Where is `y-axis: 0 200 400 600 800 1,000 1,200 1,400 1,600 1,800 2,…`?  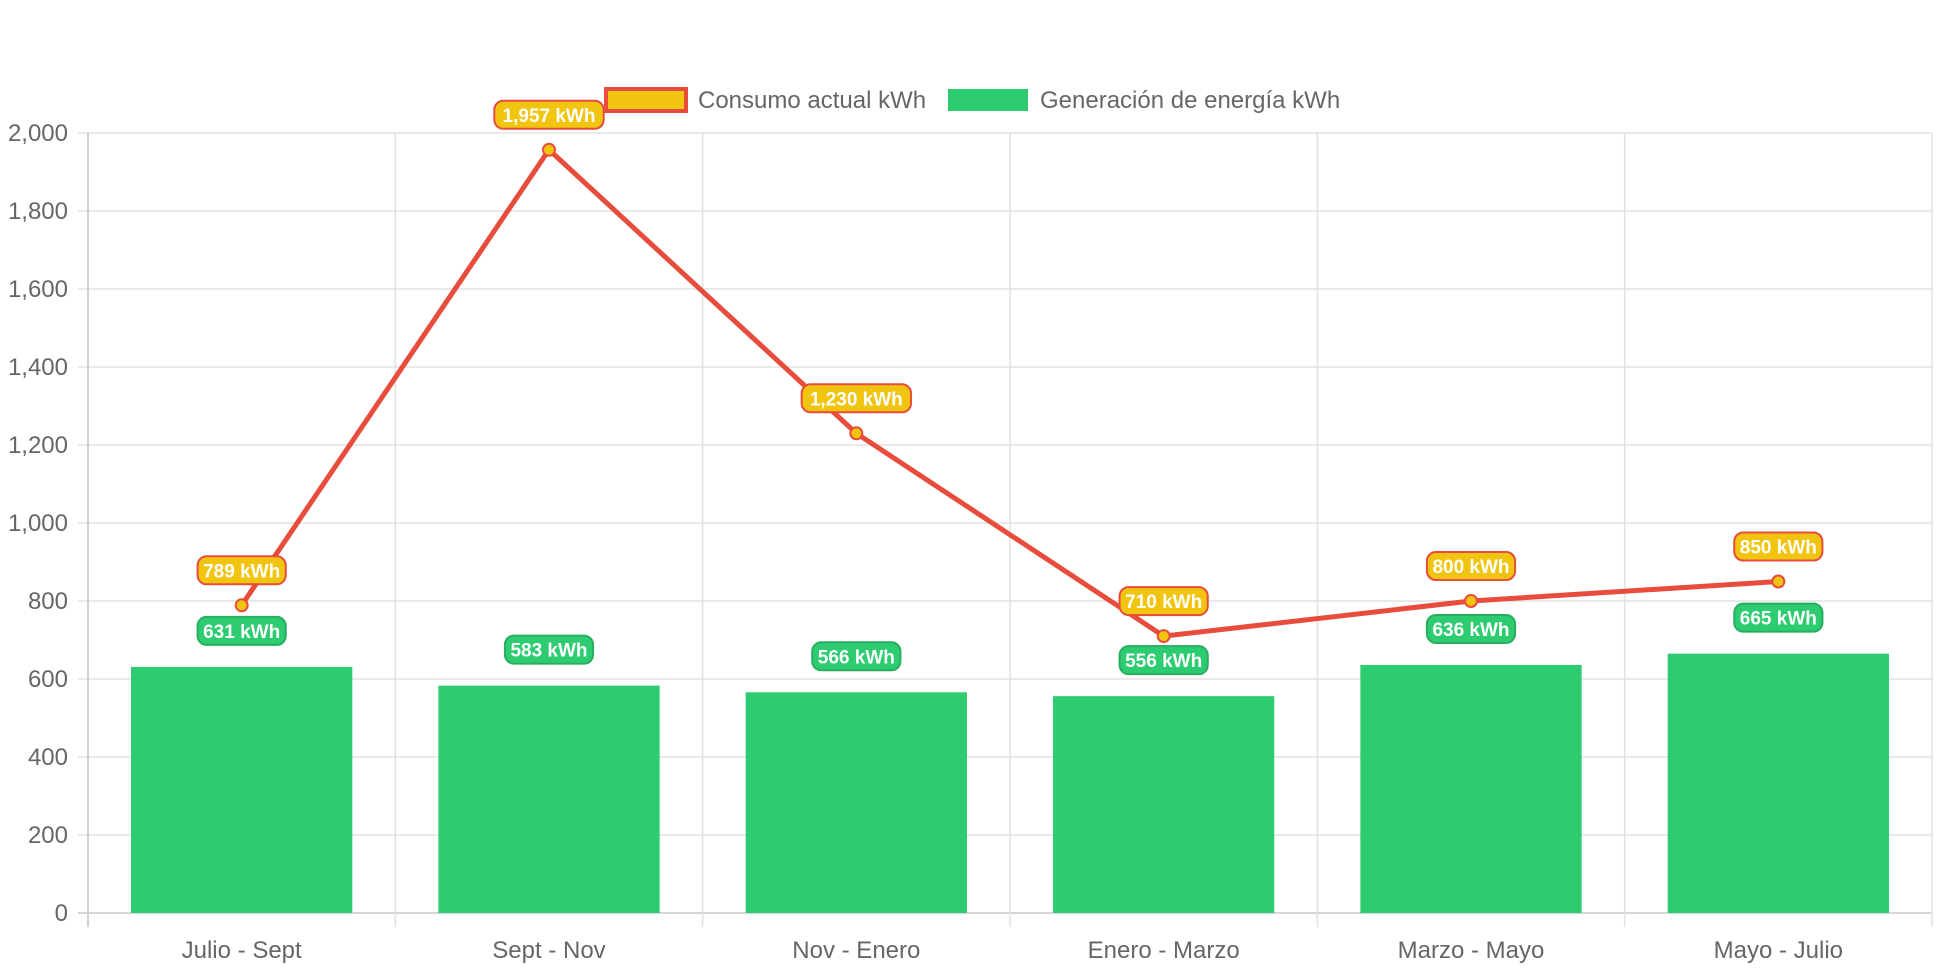 y-axis: 0 200 400 600 800 1,000 1,200 1,400 1,600 1,800 2,… is located at coordinates (38, 523).